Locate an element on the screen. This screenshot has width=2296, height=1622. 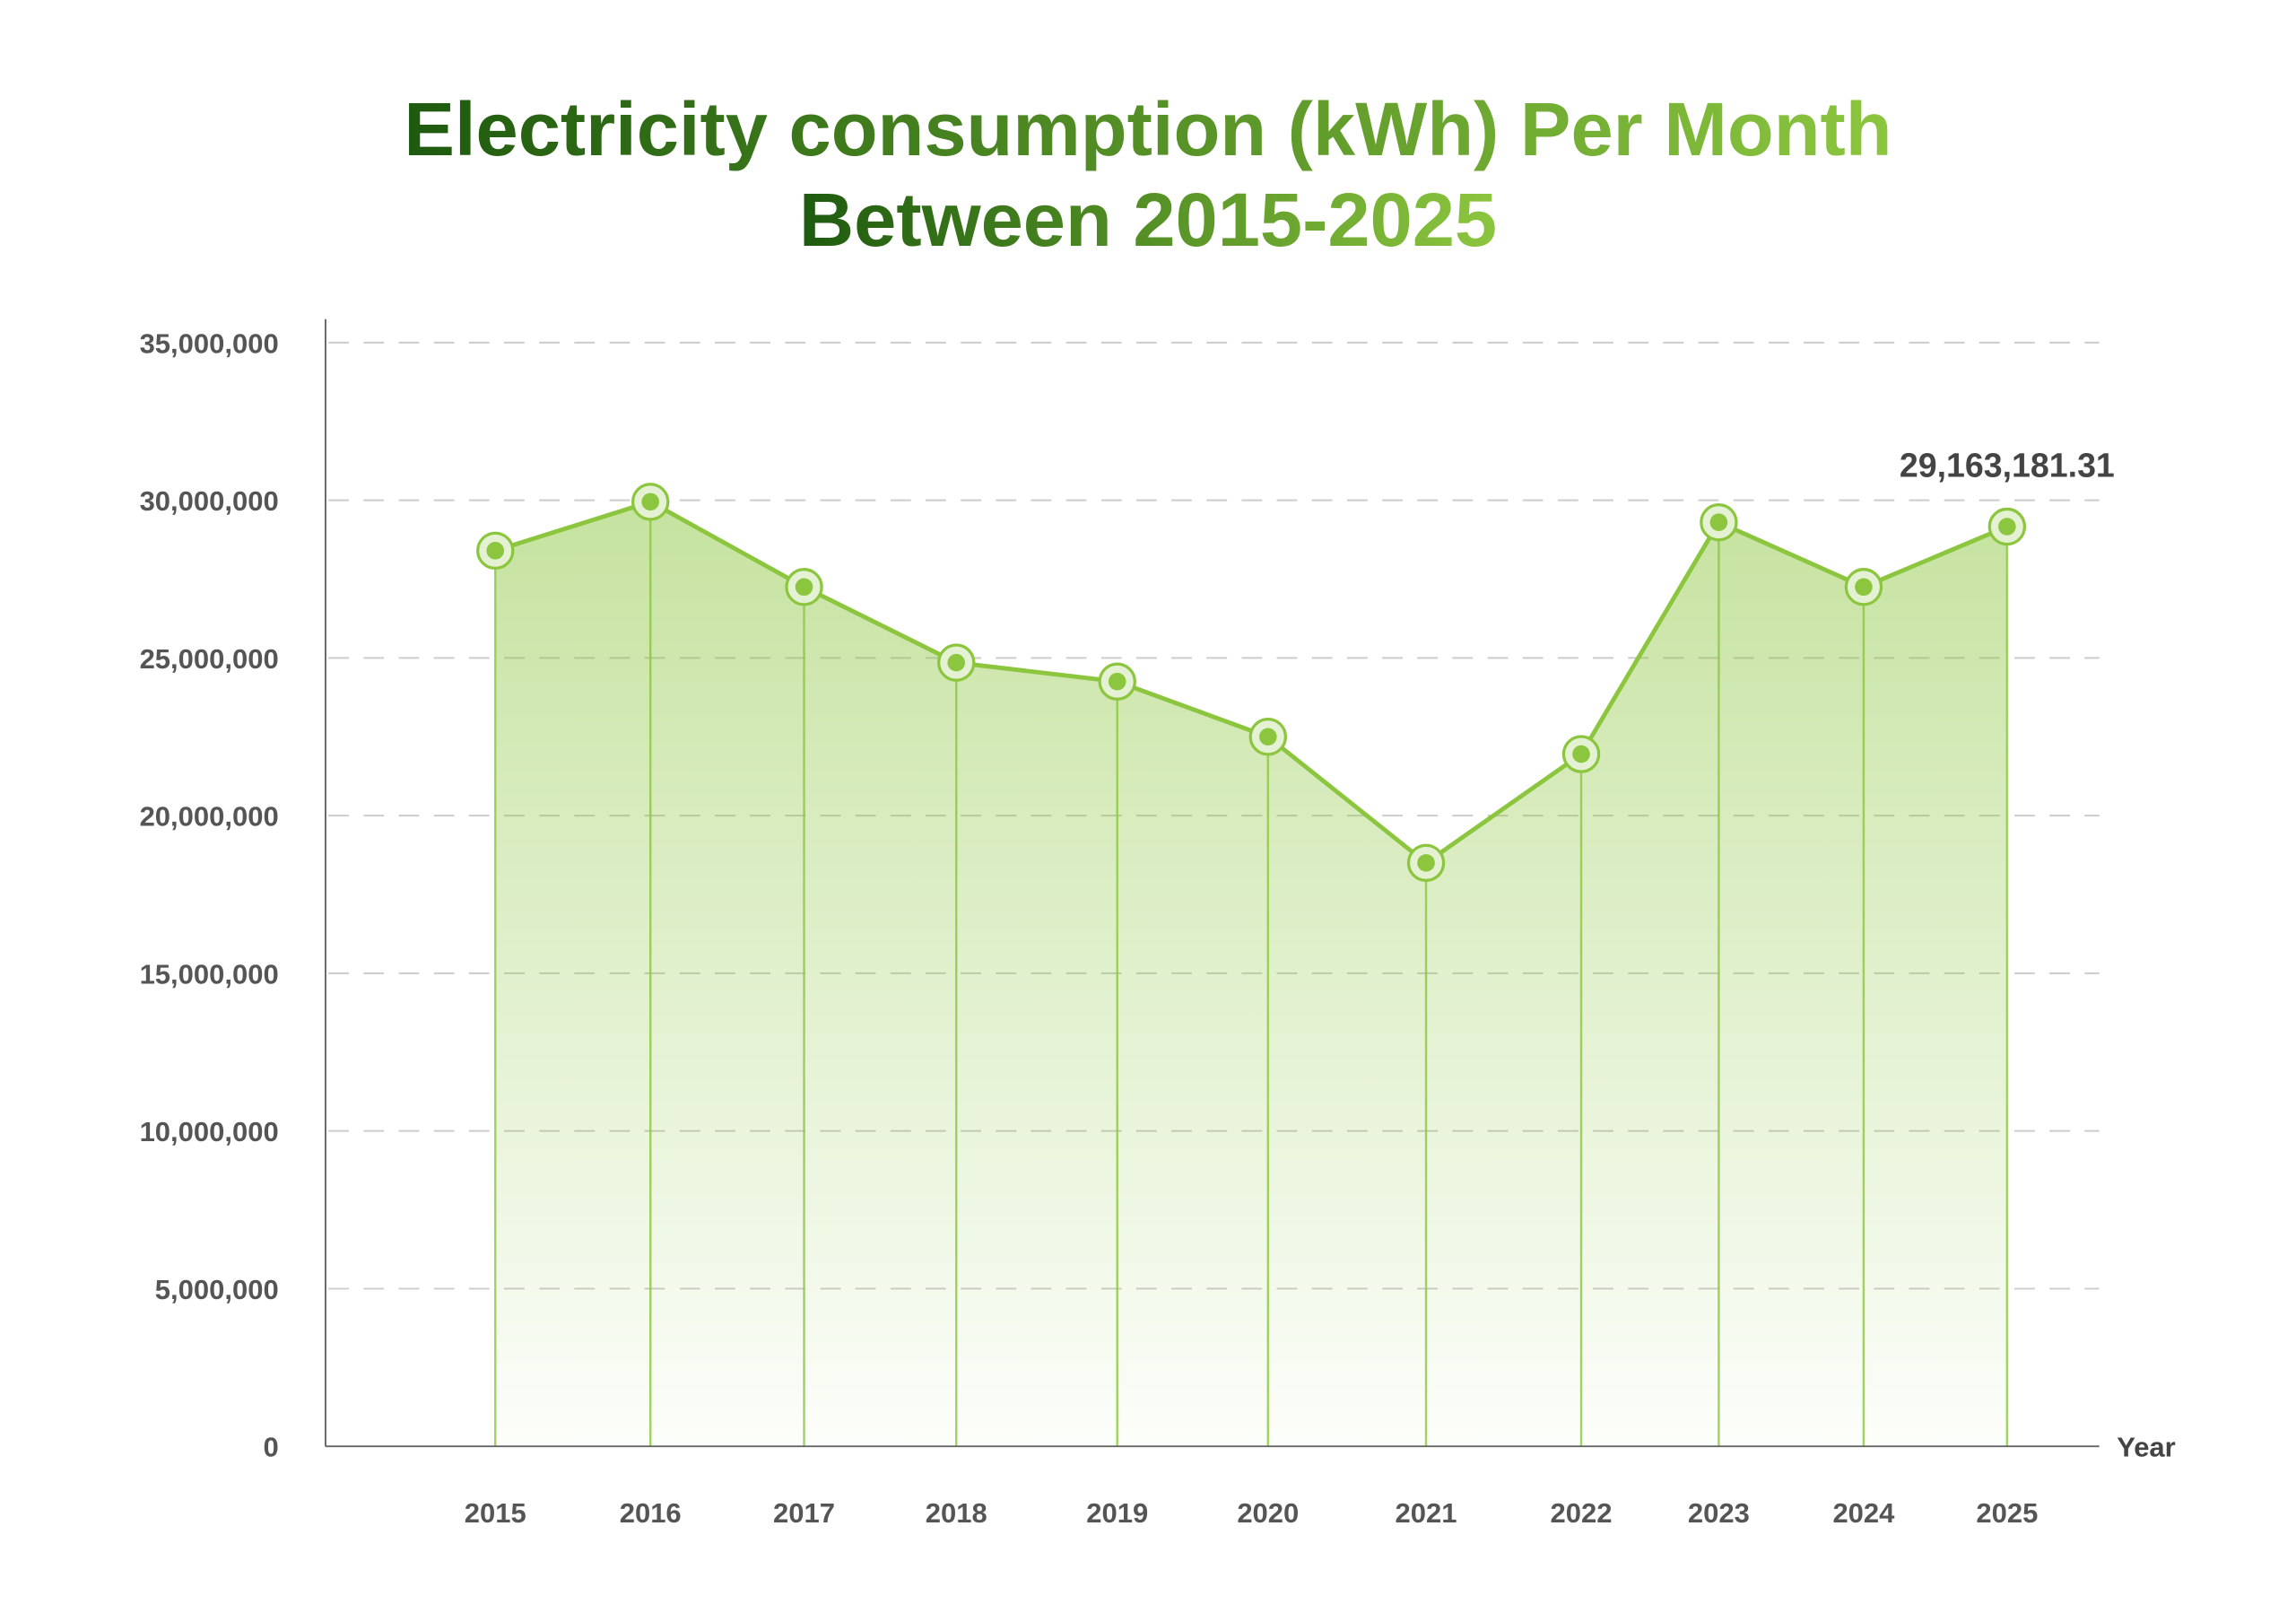
y-tick-label: 15,000,000 is located at coordinates (209, 974).